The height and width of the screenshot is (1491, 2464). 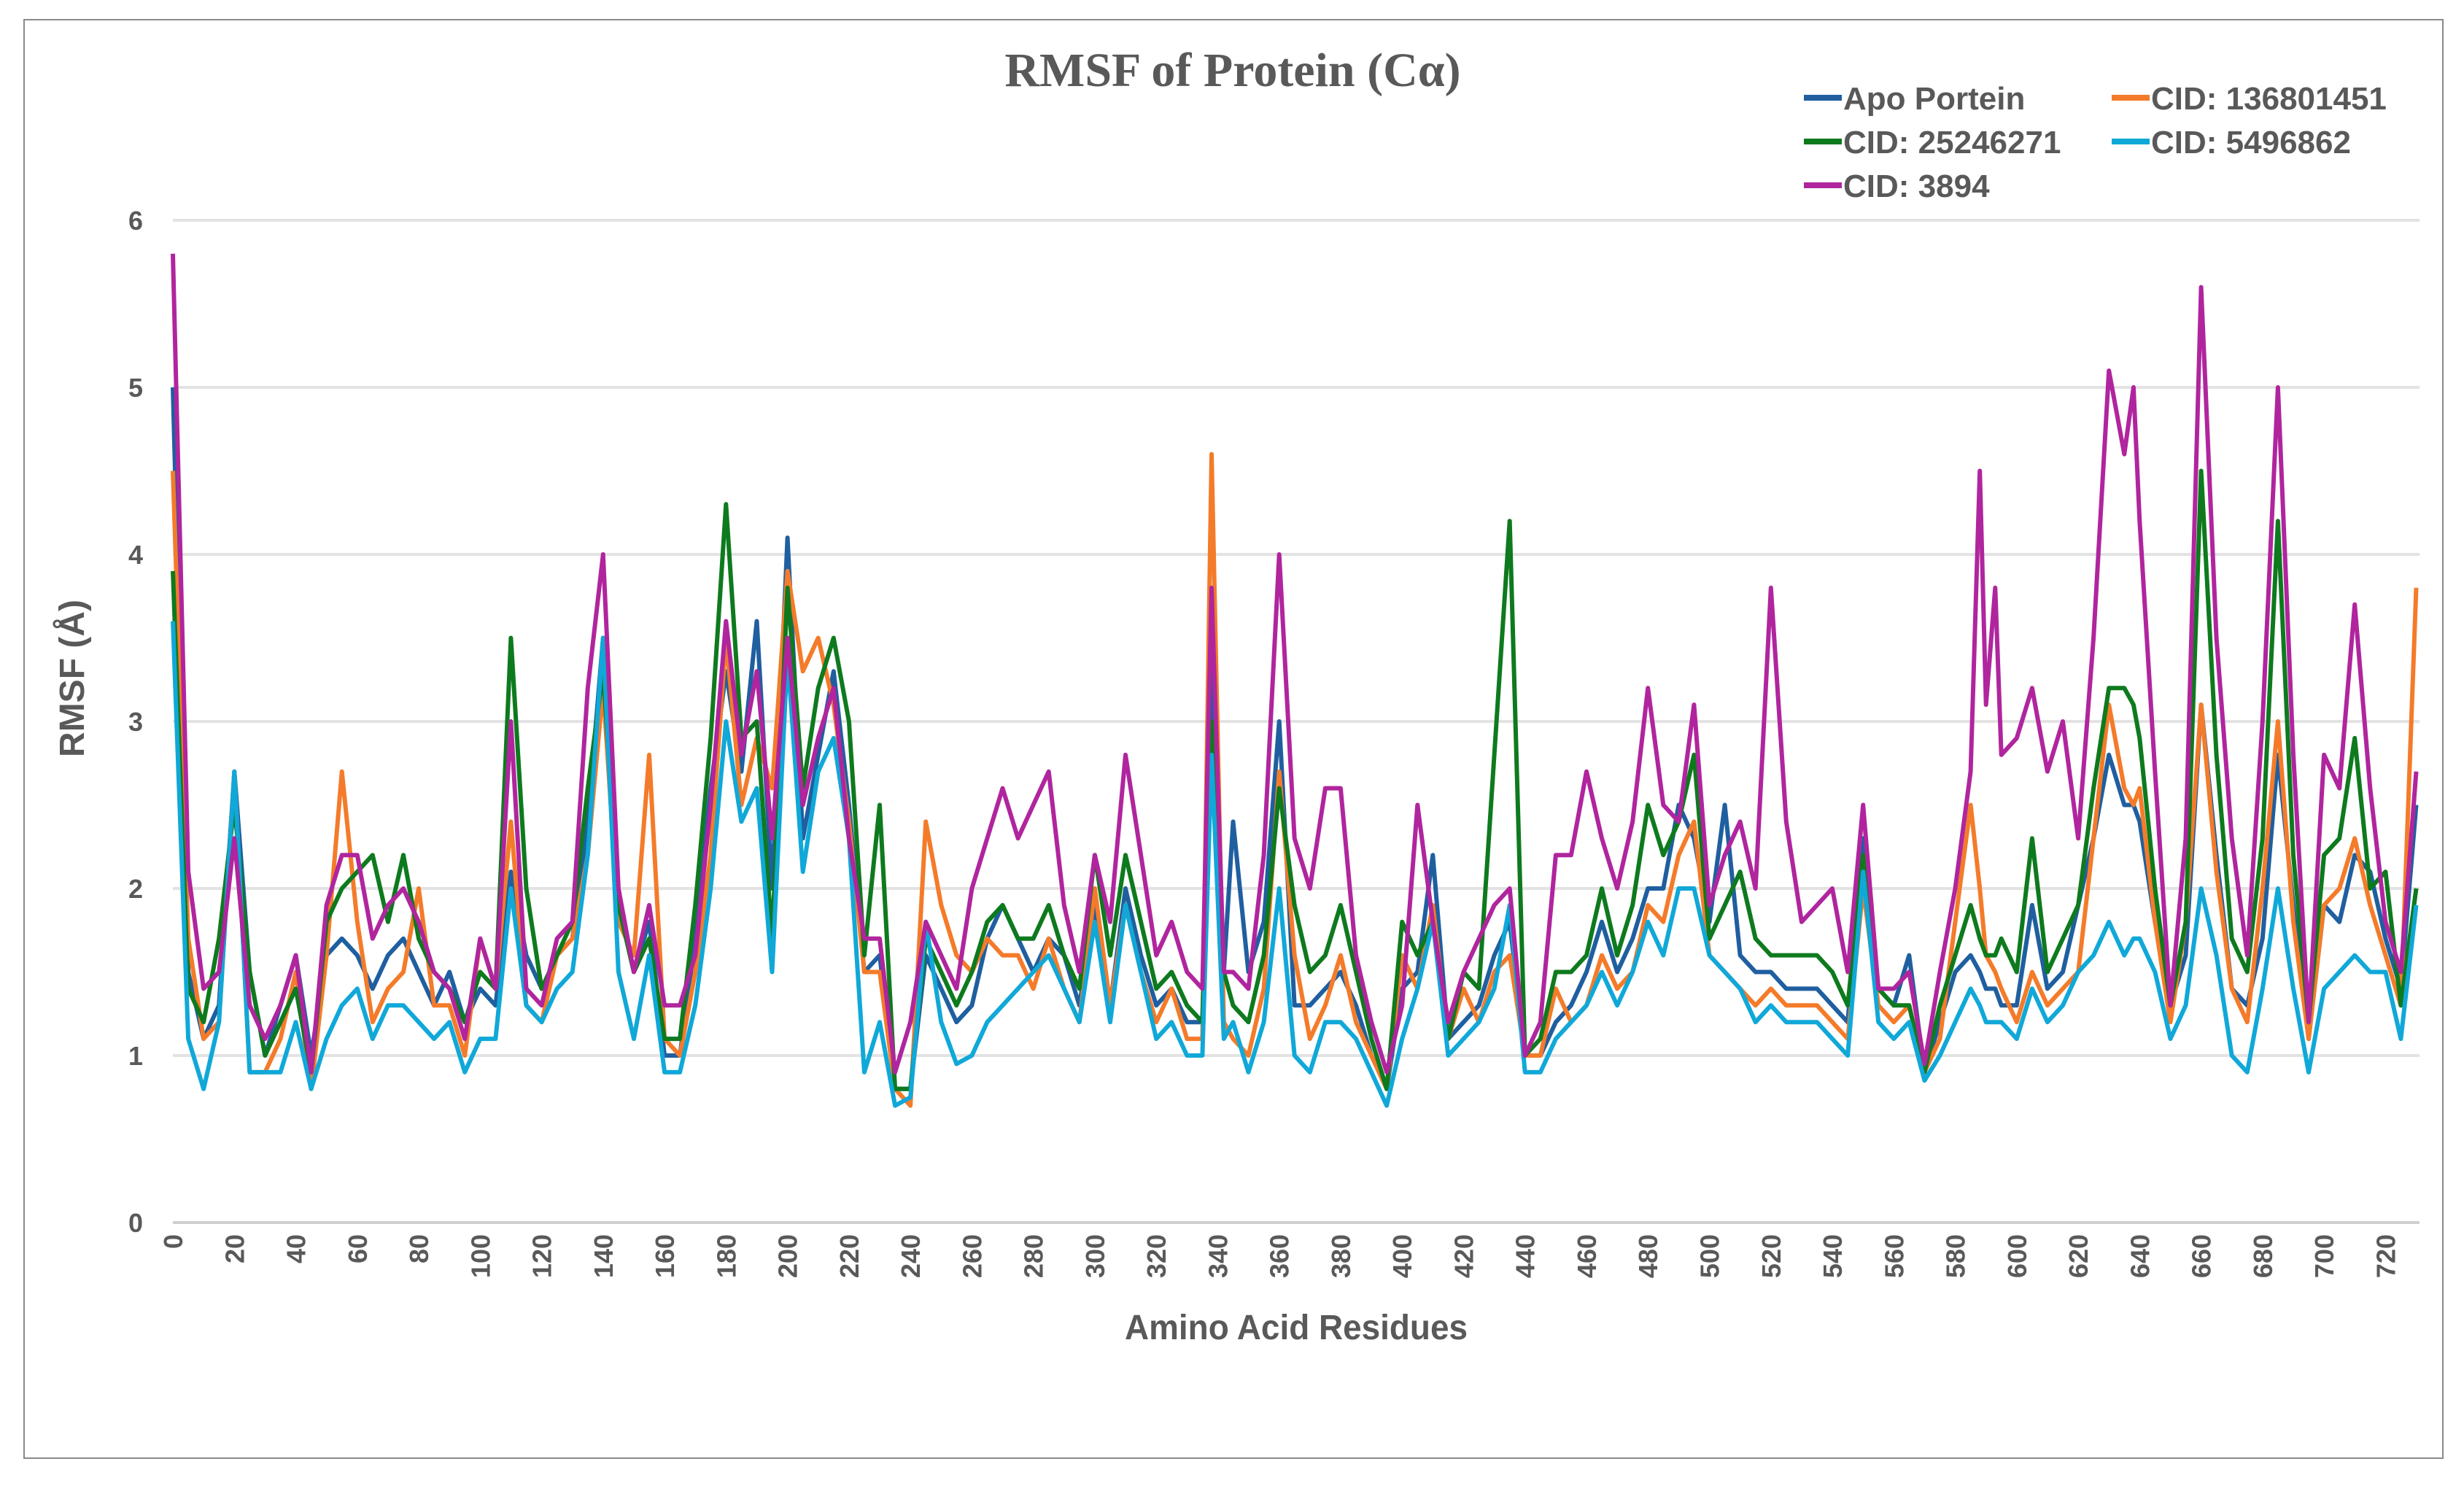 I want to click on x-tick-label: 480, so click(x=1648, y=1256).